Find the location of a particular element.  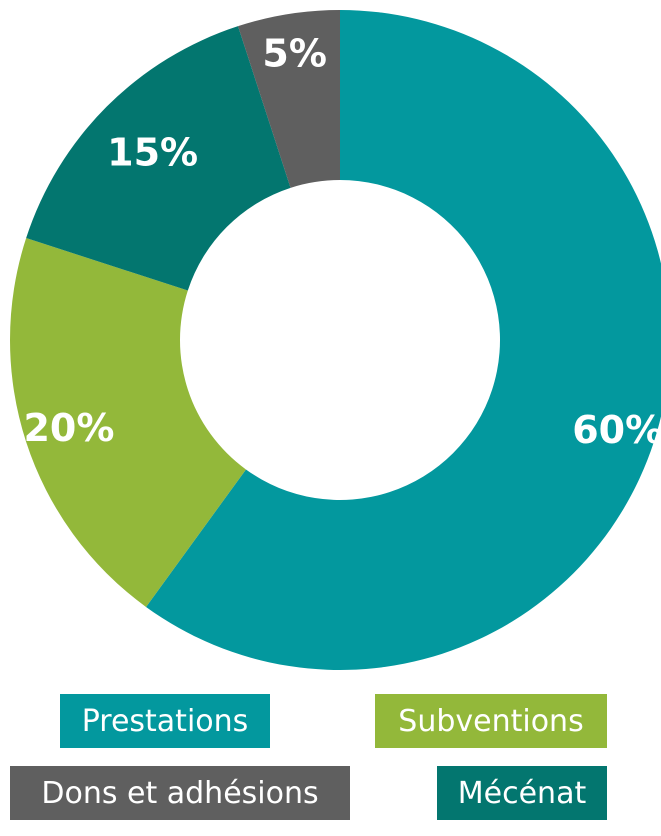

legend-item-prestations: Prestations is located at coordinates (165, 721).